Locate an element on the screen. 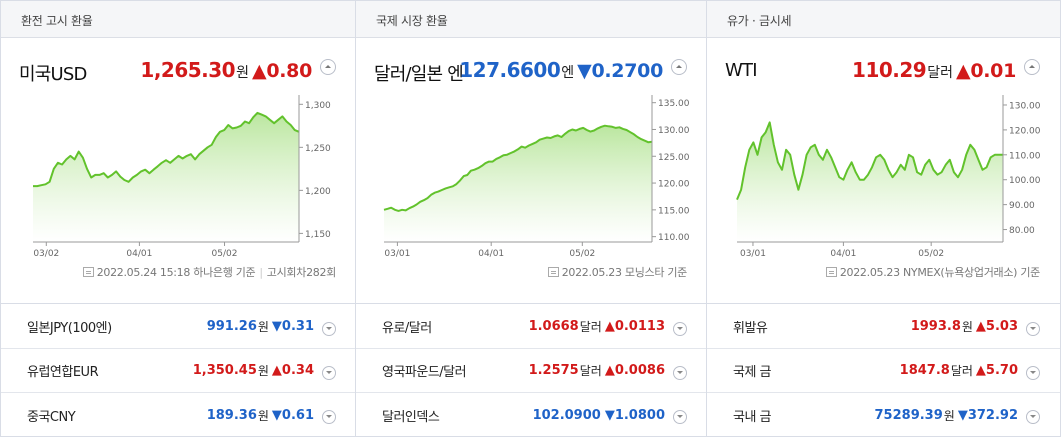 This screenshot has height=437, width=1061. item-value-group: 1.0668 달러 ▲ 0.0113 is located at coordinates (607, 327).